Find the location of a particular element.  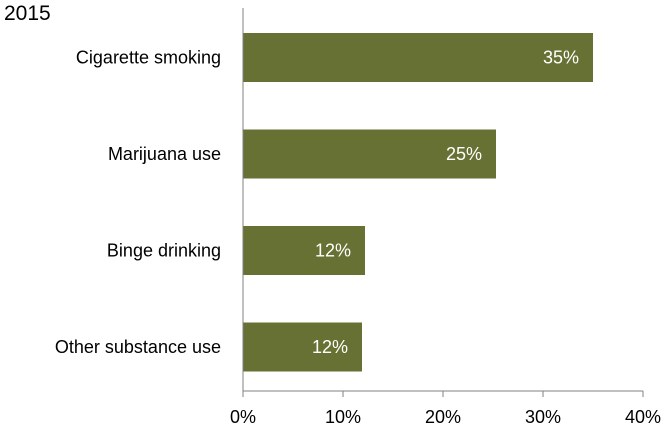

chart-title: 2015 is located at coordinates (27, 13).